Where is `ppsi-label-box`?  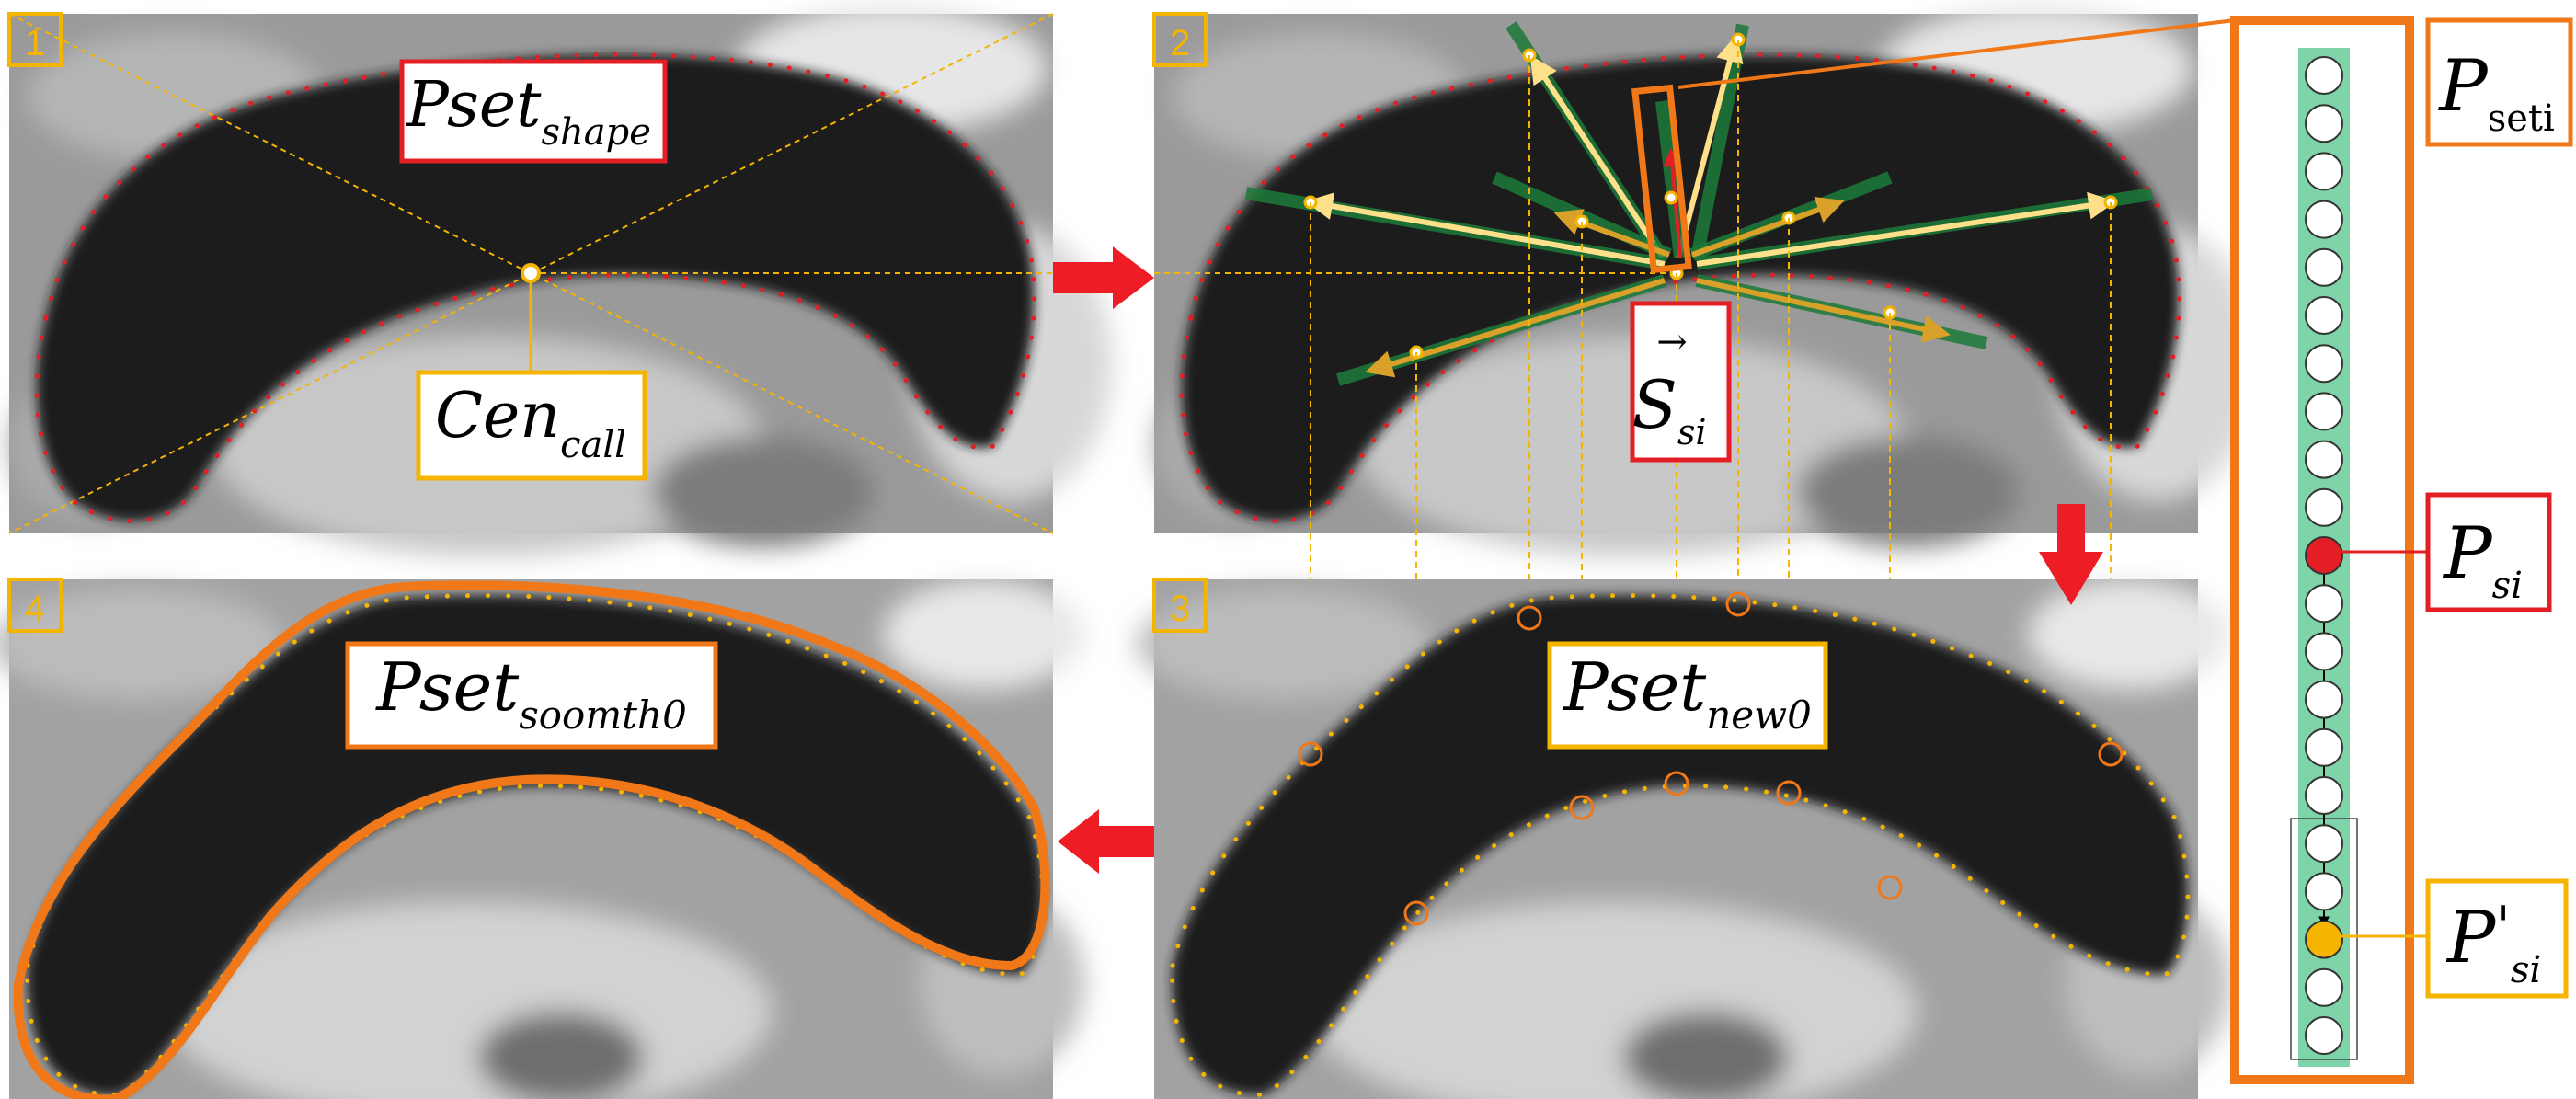
ppsi-label-box is located at coordinates (2497, 938).